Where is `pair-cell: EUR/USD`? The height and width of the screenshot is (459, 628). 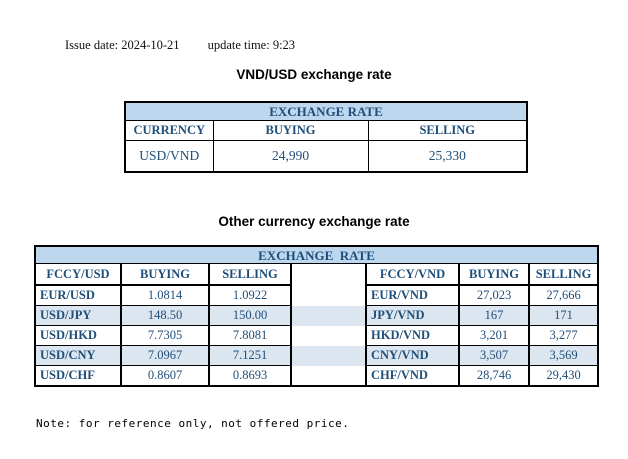 pair-cell: EUR/USD is located at coordinates (78, 295).